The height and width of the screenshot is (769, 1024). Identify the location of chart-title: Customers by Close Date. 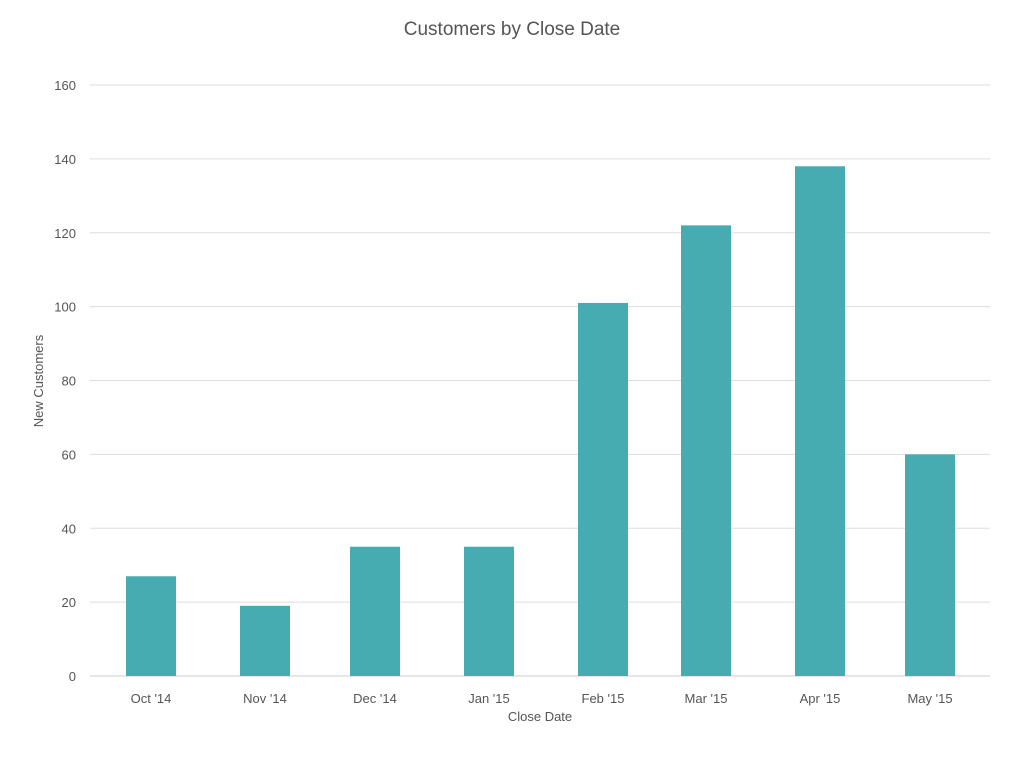
(512, 29).